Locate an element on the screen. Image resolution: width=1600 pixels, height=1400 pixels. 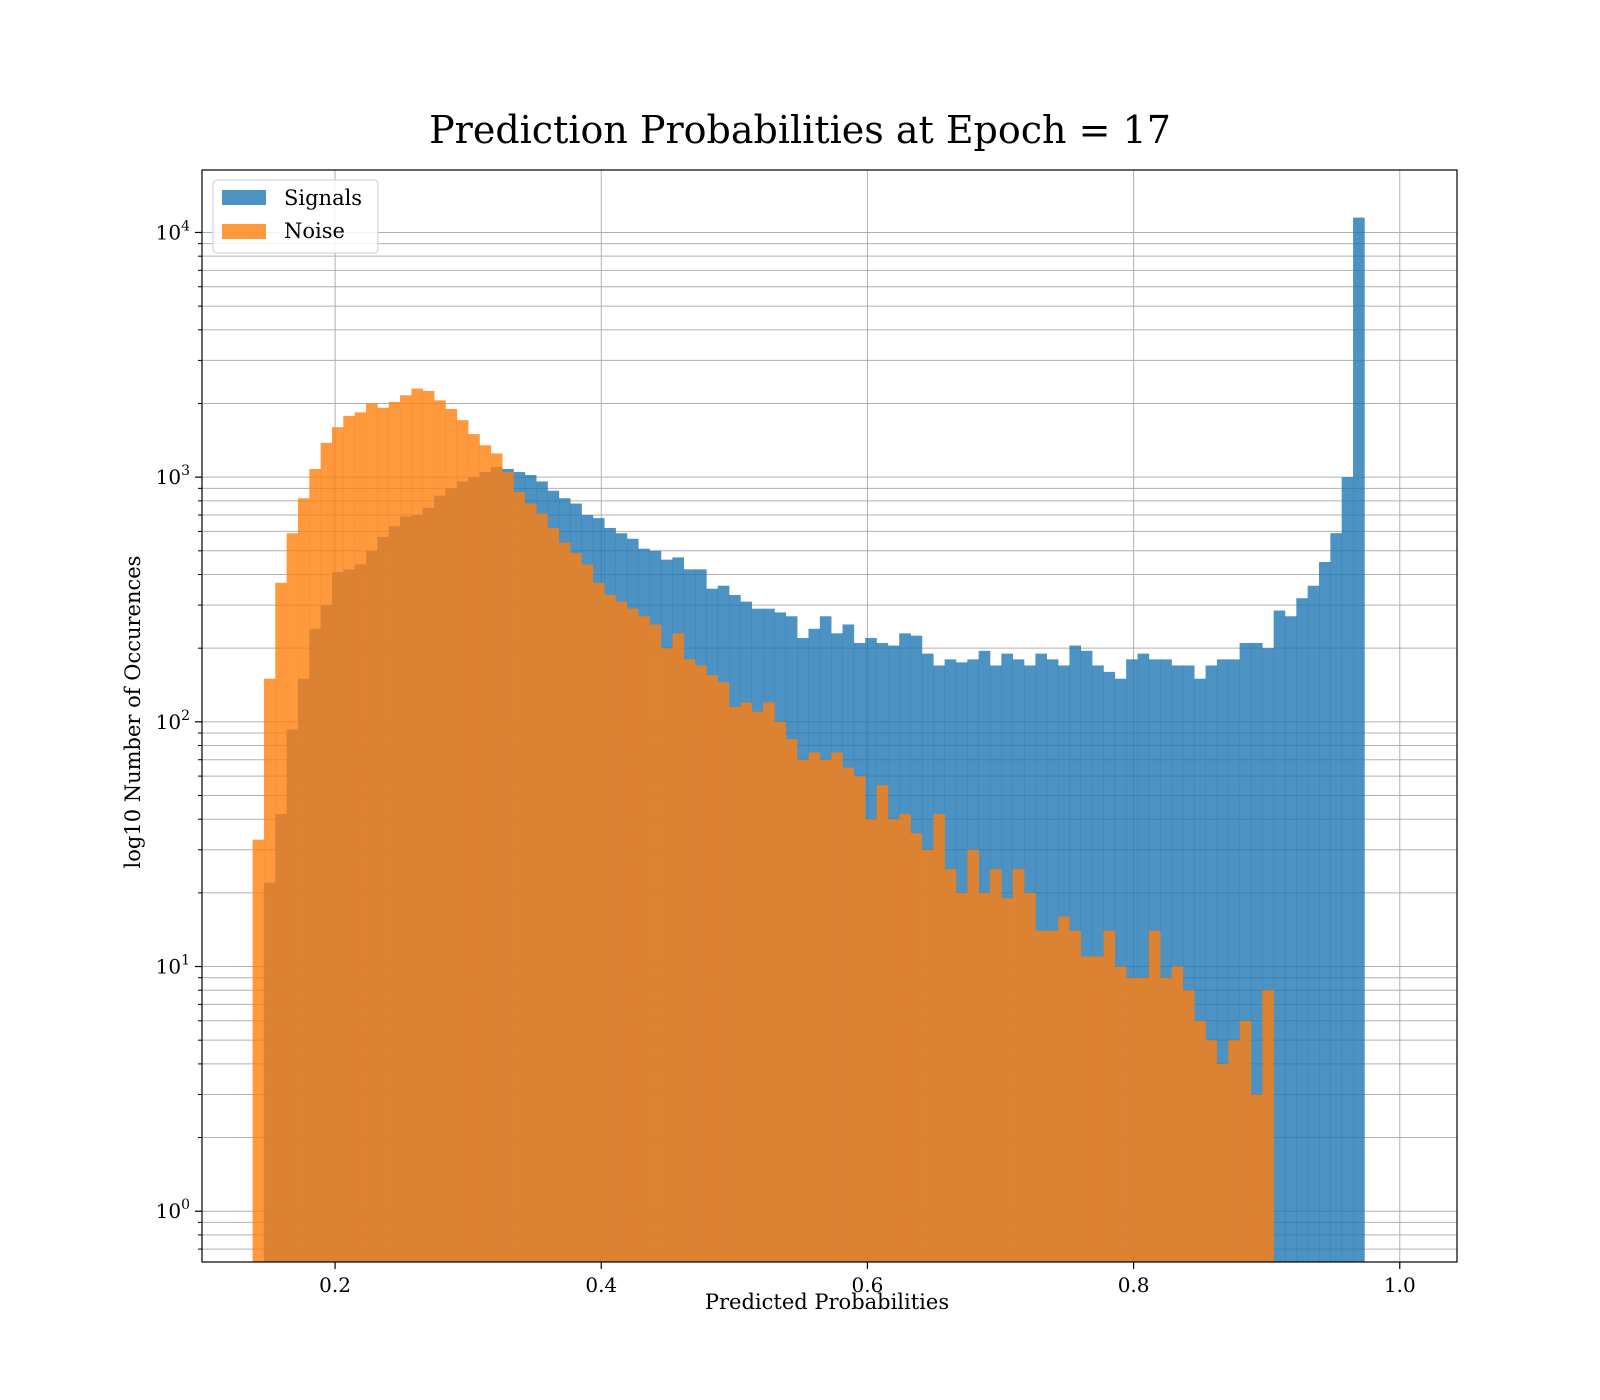
legend: Signals Noise is located at coordinates (295, 216).